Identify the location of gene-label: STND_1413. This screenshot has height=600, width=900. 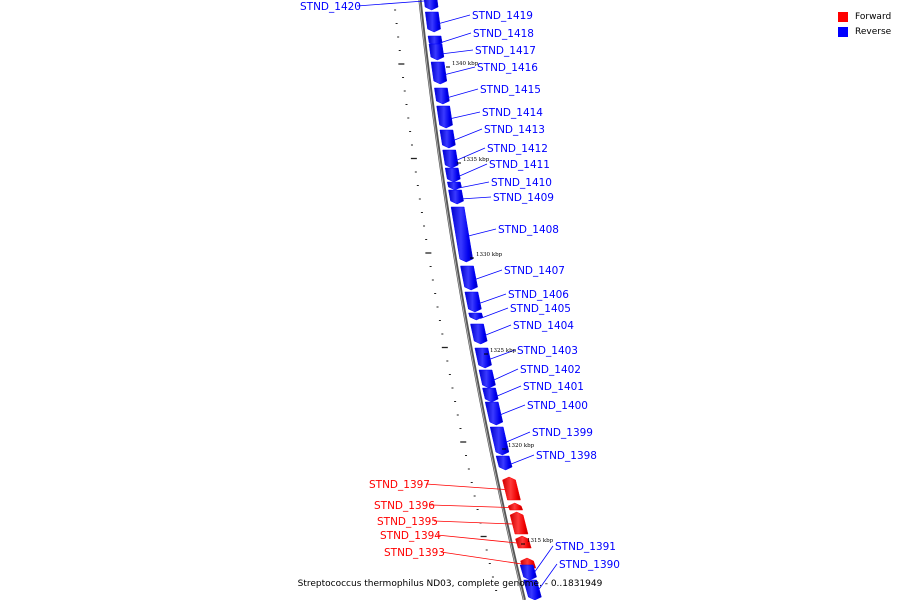
(514, 130).